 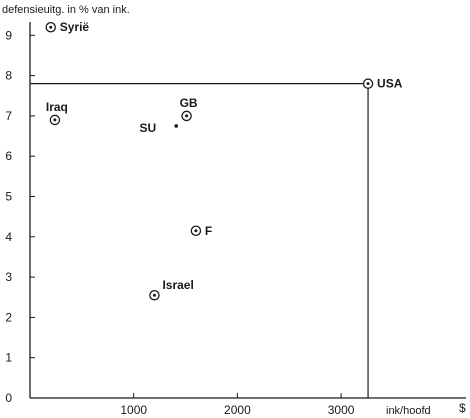 I want to click on y-tick-label: 9, so click(x=8, y=35).